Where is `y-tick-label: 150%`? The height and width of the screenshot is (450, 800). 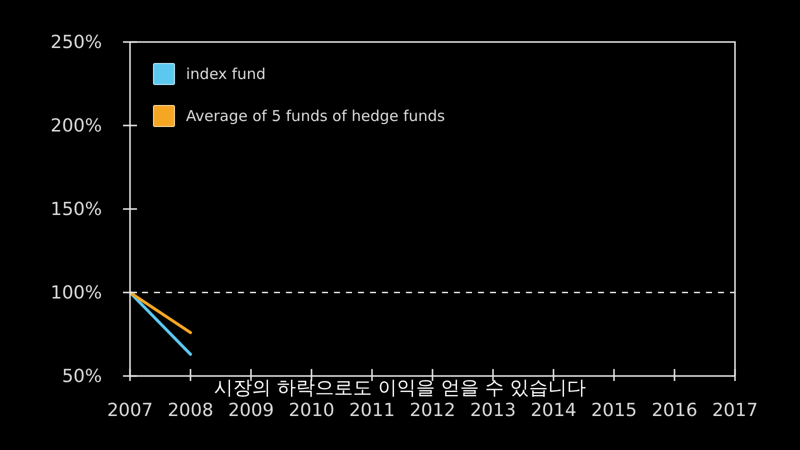 y-tick-label: 150% is located at coordinates (76, 209).